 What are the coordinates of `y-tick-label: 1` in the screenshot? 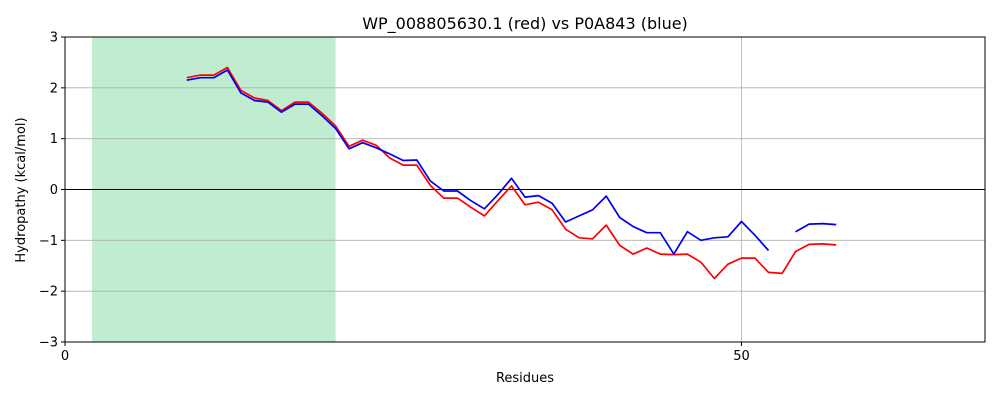 It's located at (54, 139).